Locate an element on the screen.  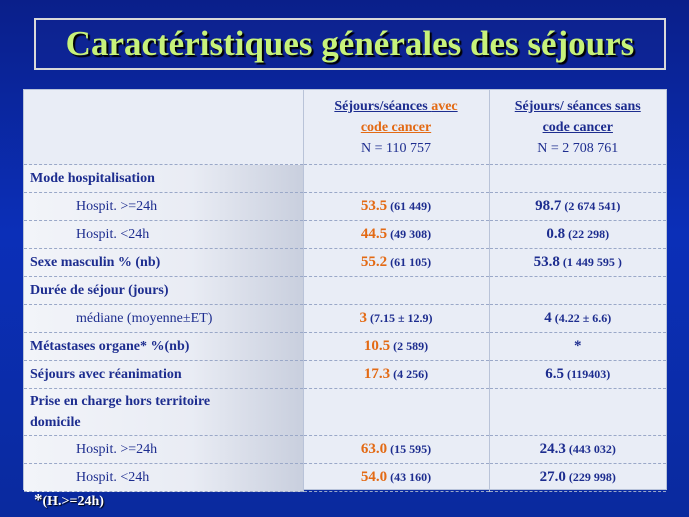
value-with-cancer: 63.0 (15 595) is located at coordinates (396, 449).